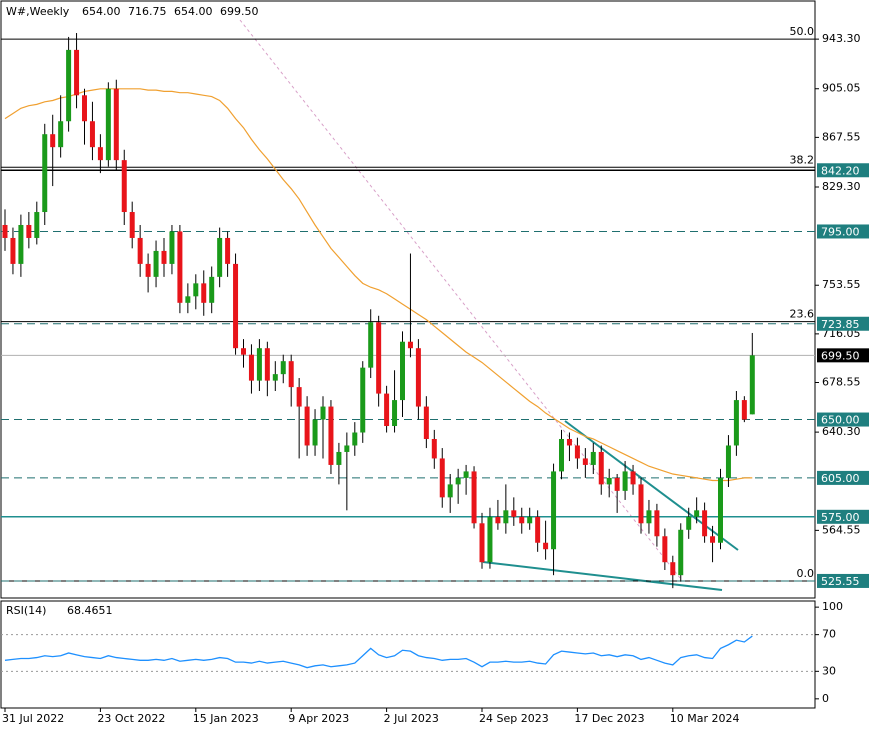 The height and width of the screenshot is (731, 873). Describe the element at coordinates (840, 324) in the screenshot. I see `level-label: 723.85` at that location.